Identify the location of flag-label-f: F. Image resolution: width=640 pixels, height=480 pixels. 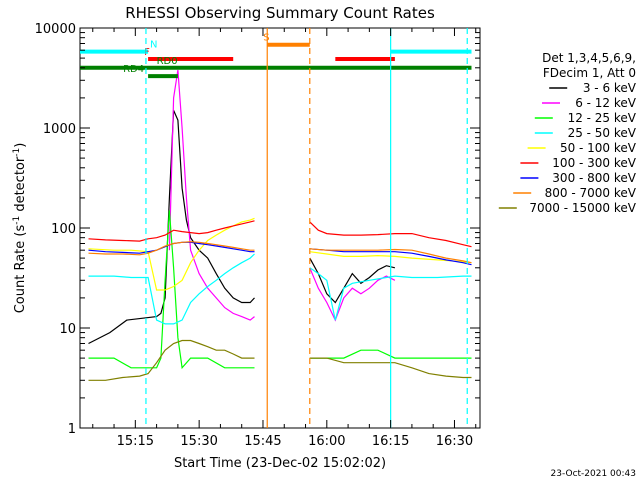
(147, 52).